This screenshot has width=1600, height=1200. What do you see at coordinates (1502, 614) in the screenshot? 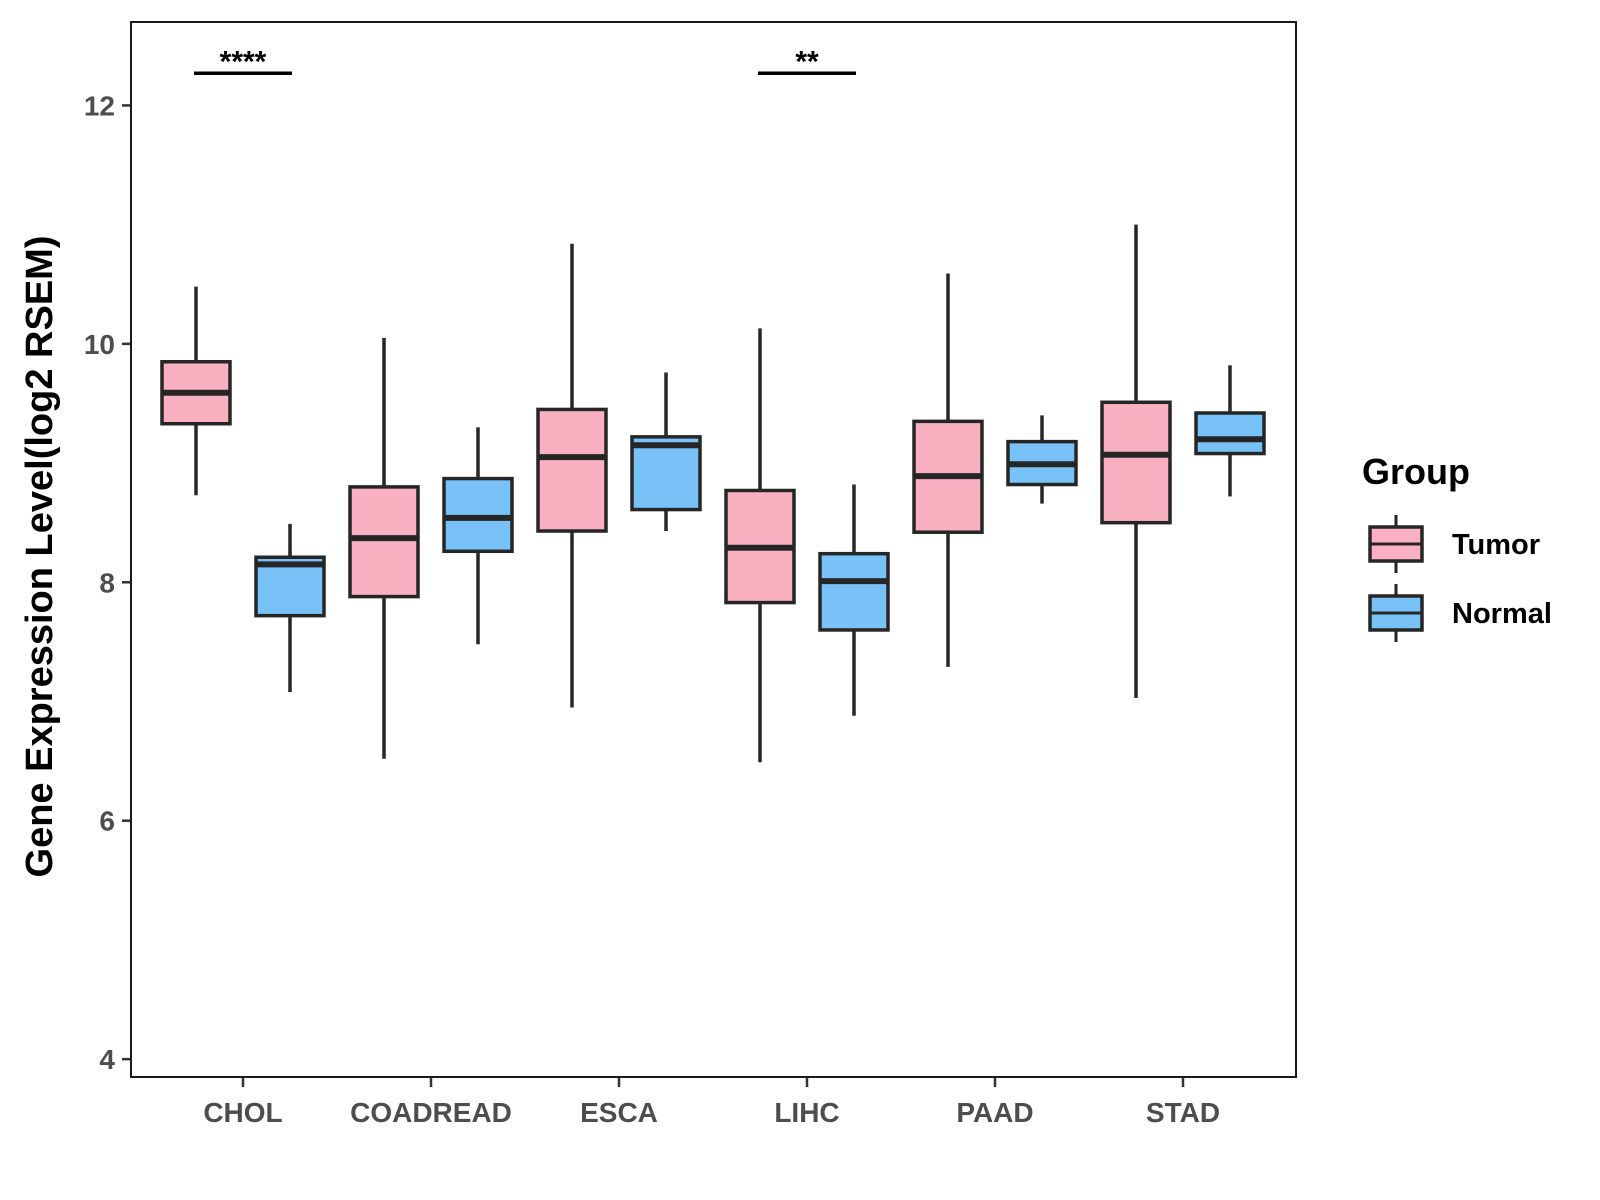
I see `legend-label-normal: Normal` at bounding box center [1502, 614].